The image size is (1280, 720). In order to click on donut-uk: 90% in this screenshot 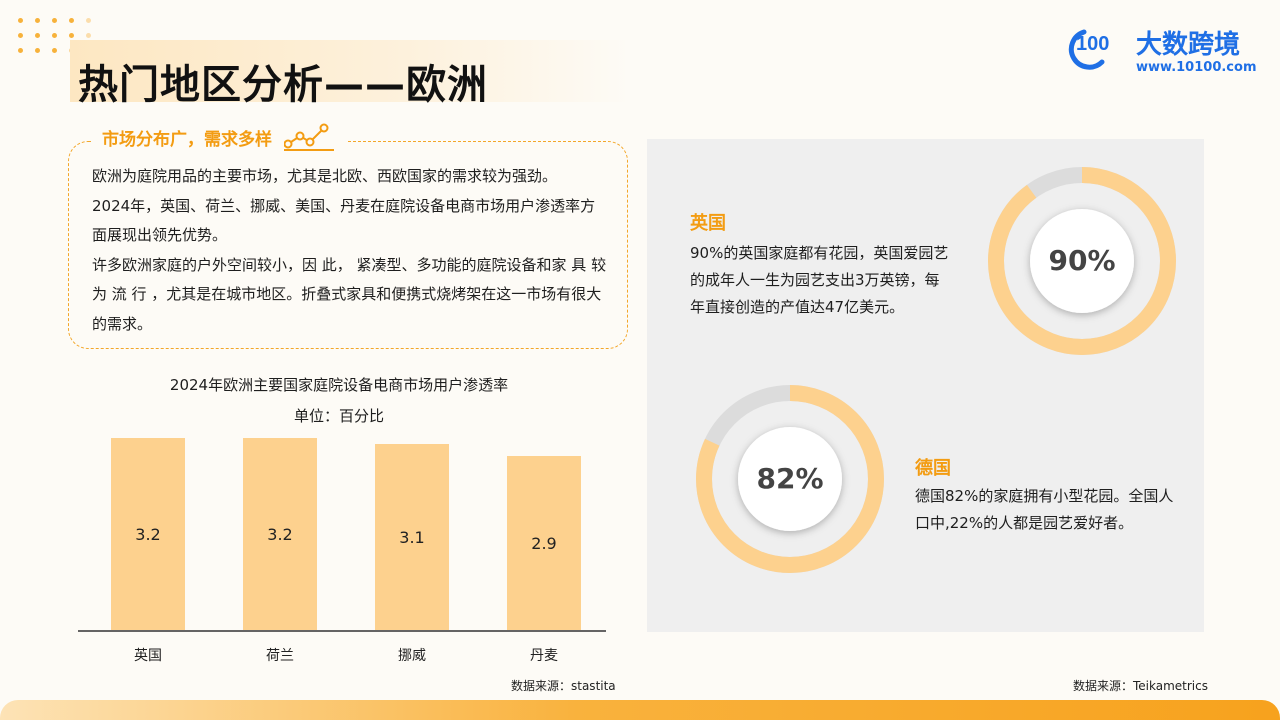, I will do `click(1082, 261)`.